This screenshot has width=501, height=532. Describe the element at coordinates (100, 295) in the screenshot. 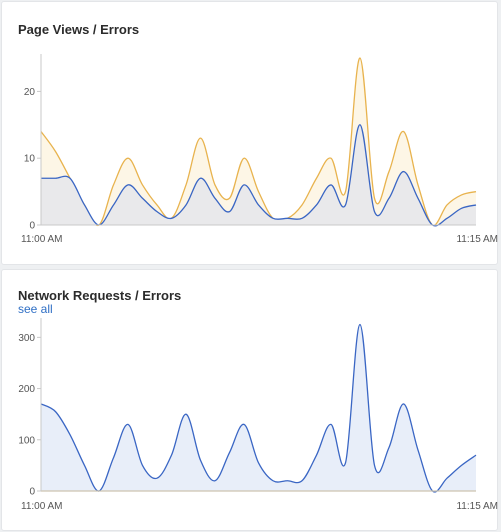

I see `network-requests-title: Network Requests / Errors` at that location.